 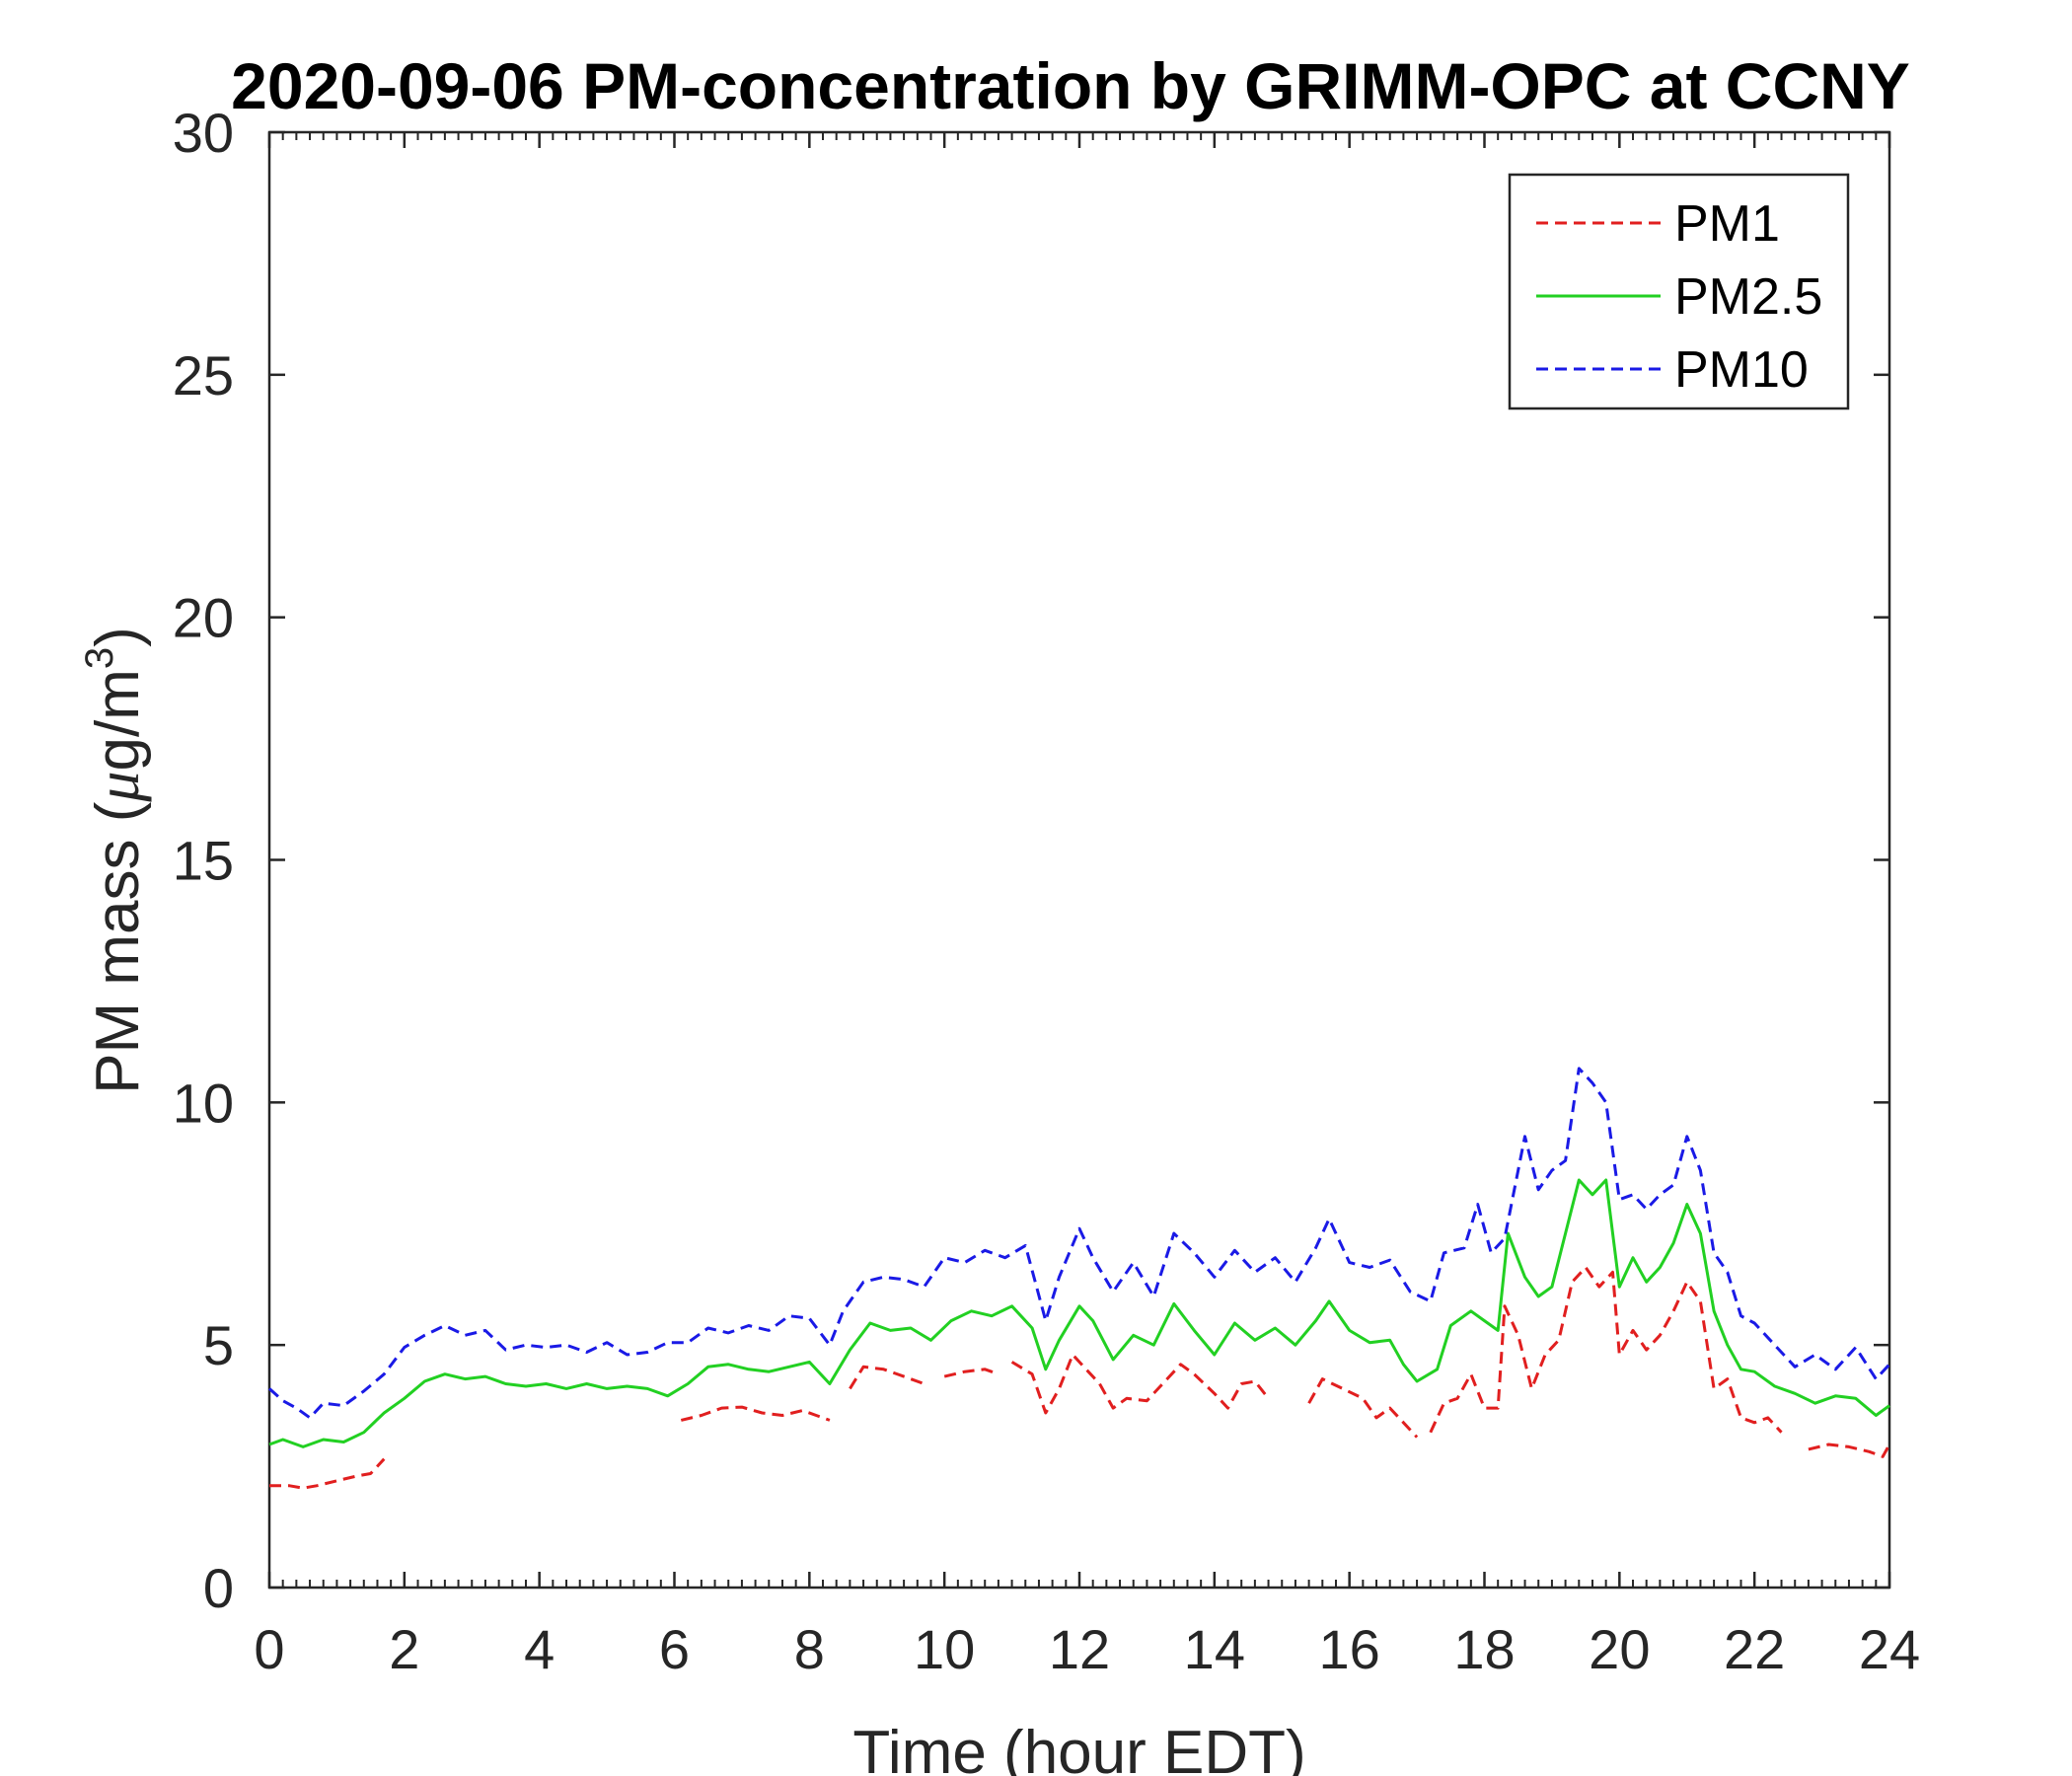 I want to click on x-tick-label: 18, so click(x=1484, y=1649).